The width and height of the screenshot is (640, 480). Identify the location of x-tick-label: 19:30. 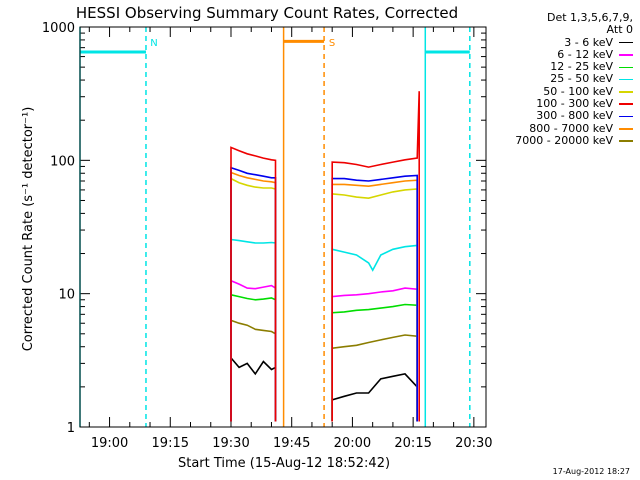
(230, 443).